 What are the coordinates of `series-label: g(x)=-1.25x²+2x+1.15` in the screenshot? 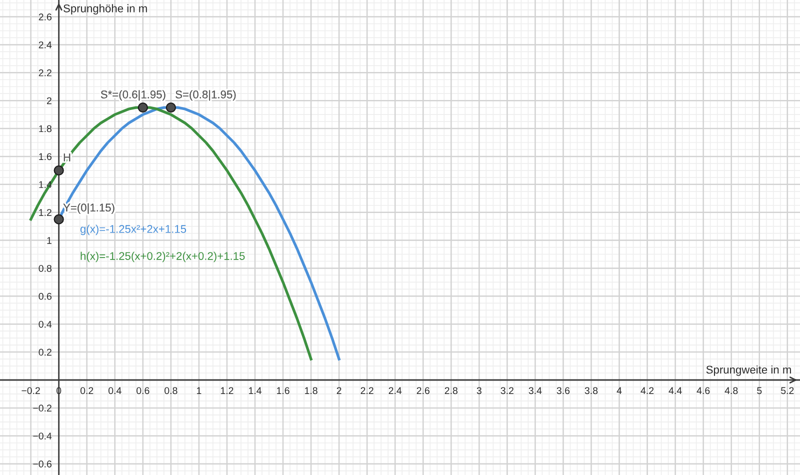 It's located at (133, 230).